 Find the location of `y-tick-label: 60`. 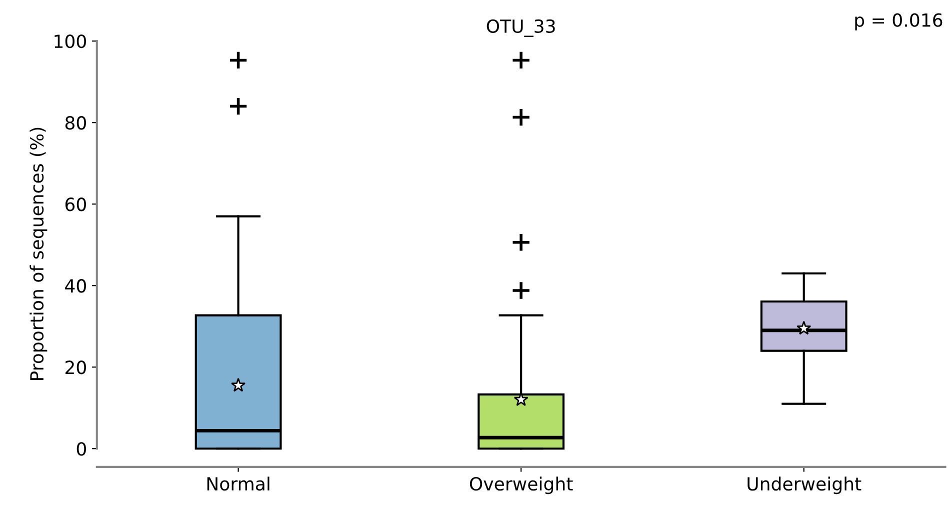

y-tick-label: 60 is located at coordinates (75, 205).